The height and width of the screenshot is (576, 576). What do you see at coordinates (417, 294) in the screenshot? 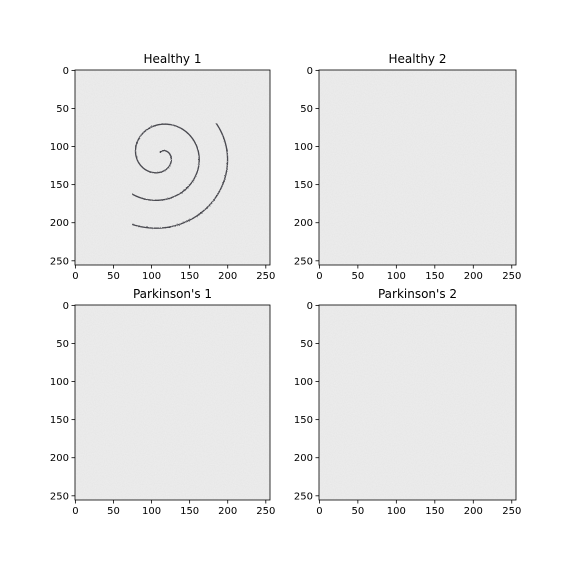
I see `panel-title: Parkinson's 2` at bounding box center [417, 294].